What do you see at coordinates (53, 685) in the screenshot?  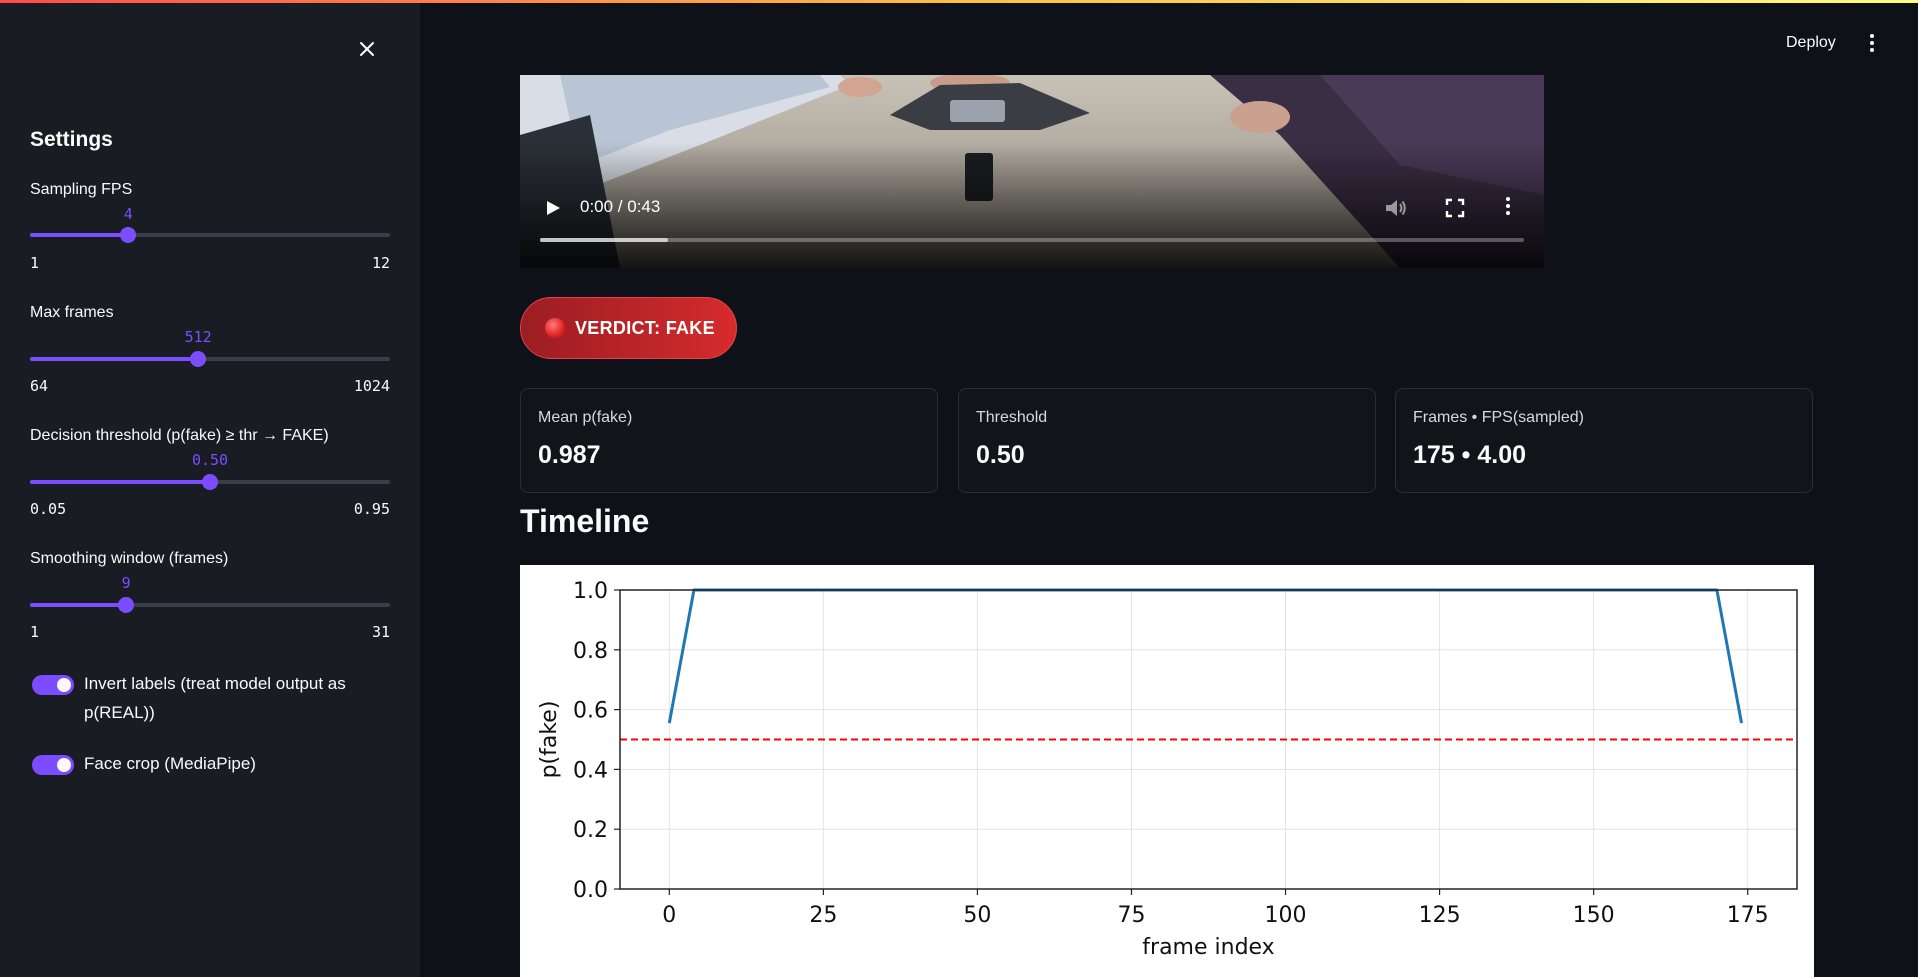 I see `invert-labels-toggle` at bounding box center [53, 685].